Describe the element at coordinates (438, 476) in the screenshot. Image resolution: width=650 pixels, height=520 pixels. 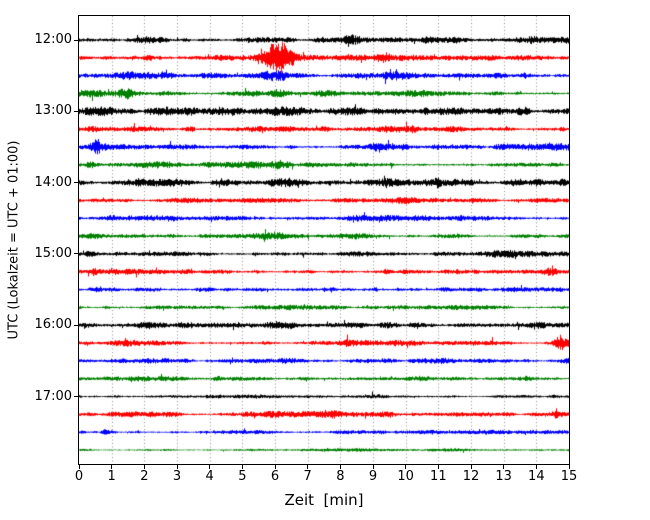
I see `x-axis-tick-label: 11` at that location.